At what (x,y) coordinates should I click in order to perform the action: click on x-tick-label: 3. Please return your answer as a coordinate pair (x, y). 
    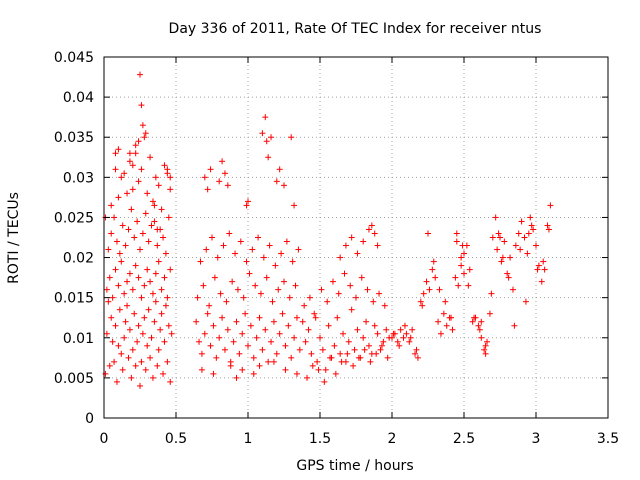
    Looking at the image, I should click on (536, 439).